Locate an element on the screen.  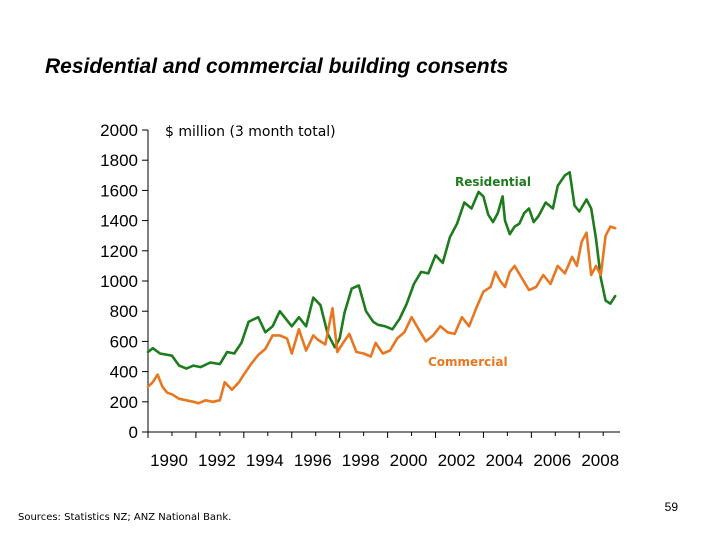
x-tick-label: 1990 is located at coordinates (169, 460).